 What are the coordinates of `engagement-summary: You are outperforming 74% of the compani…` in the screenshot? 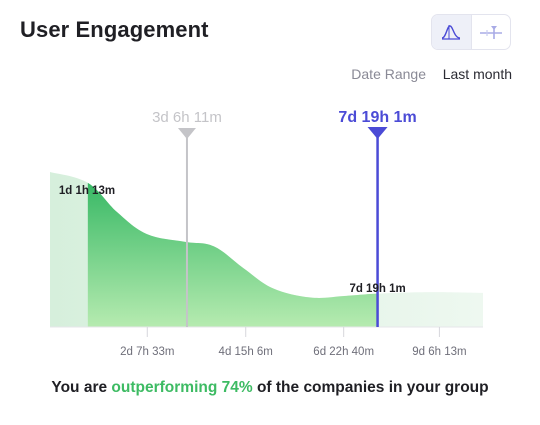 It's located at (270, 388).